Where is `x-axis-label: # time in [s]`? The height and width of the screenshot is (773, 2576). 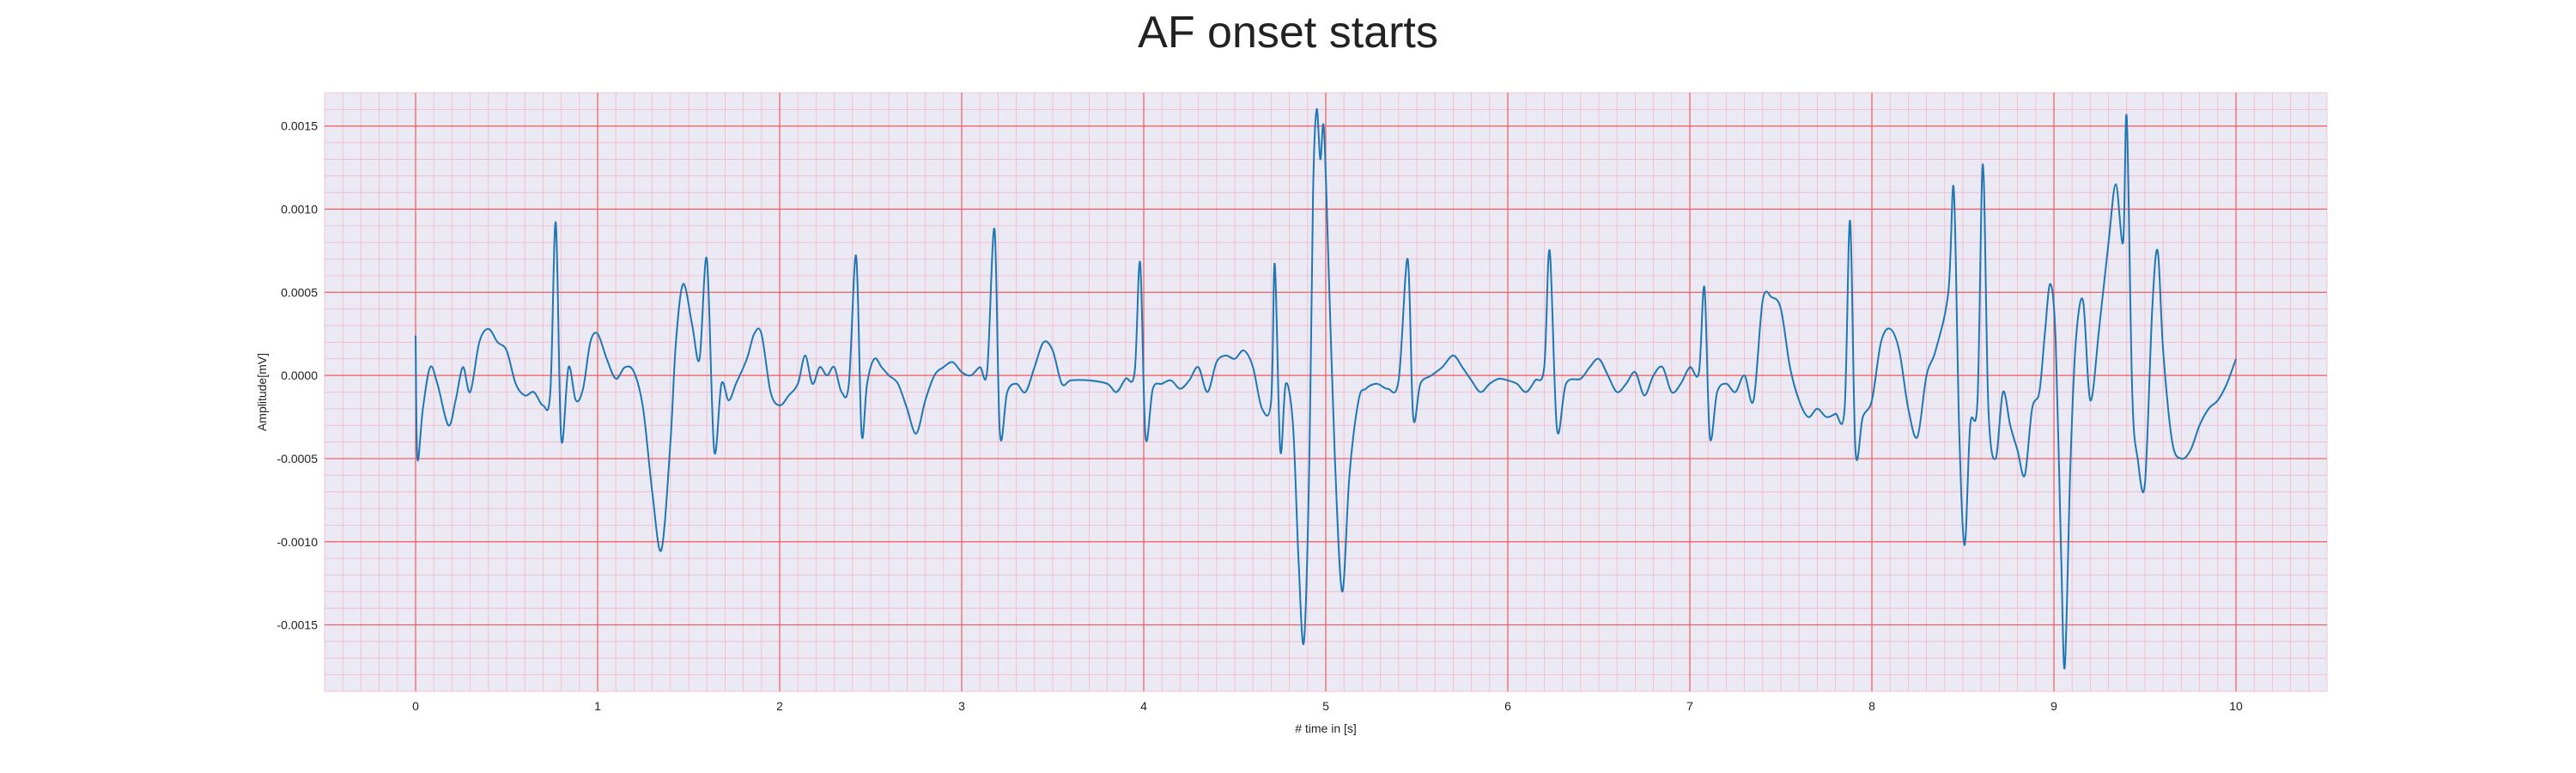 x-axis-label: # time in [s] is located at coordinates (1326, 728).